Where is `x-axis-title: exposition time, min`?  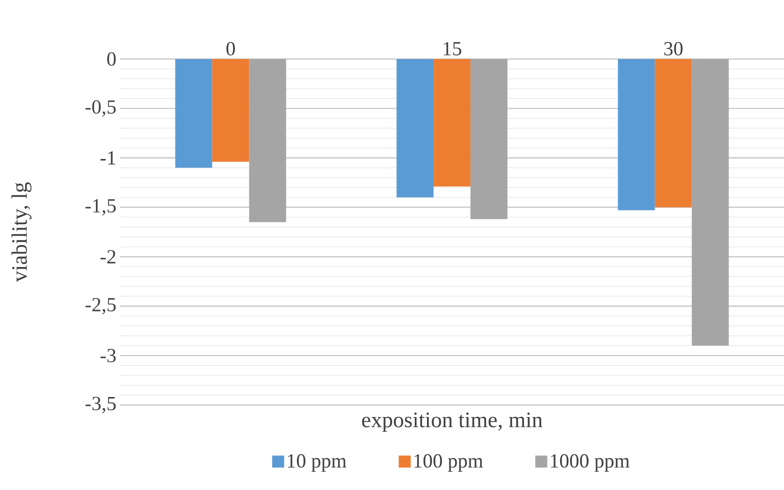 x-axis-title: exposition time, min is located at coordinates (452, 422).